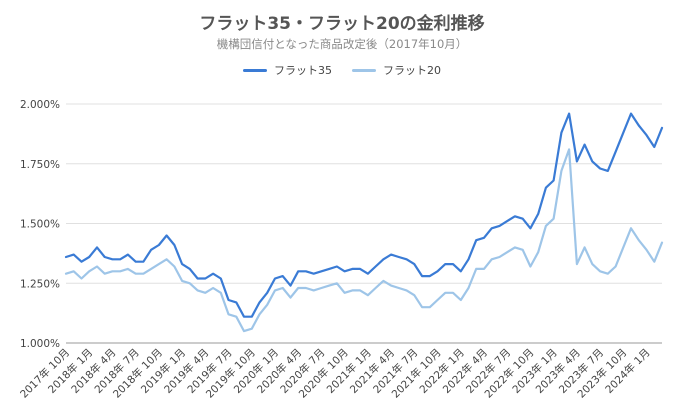  I want to click on y-tick-label: 1.500%, so click(40, 225).